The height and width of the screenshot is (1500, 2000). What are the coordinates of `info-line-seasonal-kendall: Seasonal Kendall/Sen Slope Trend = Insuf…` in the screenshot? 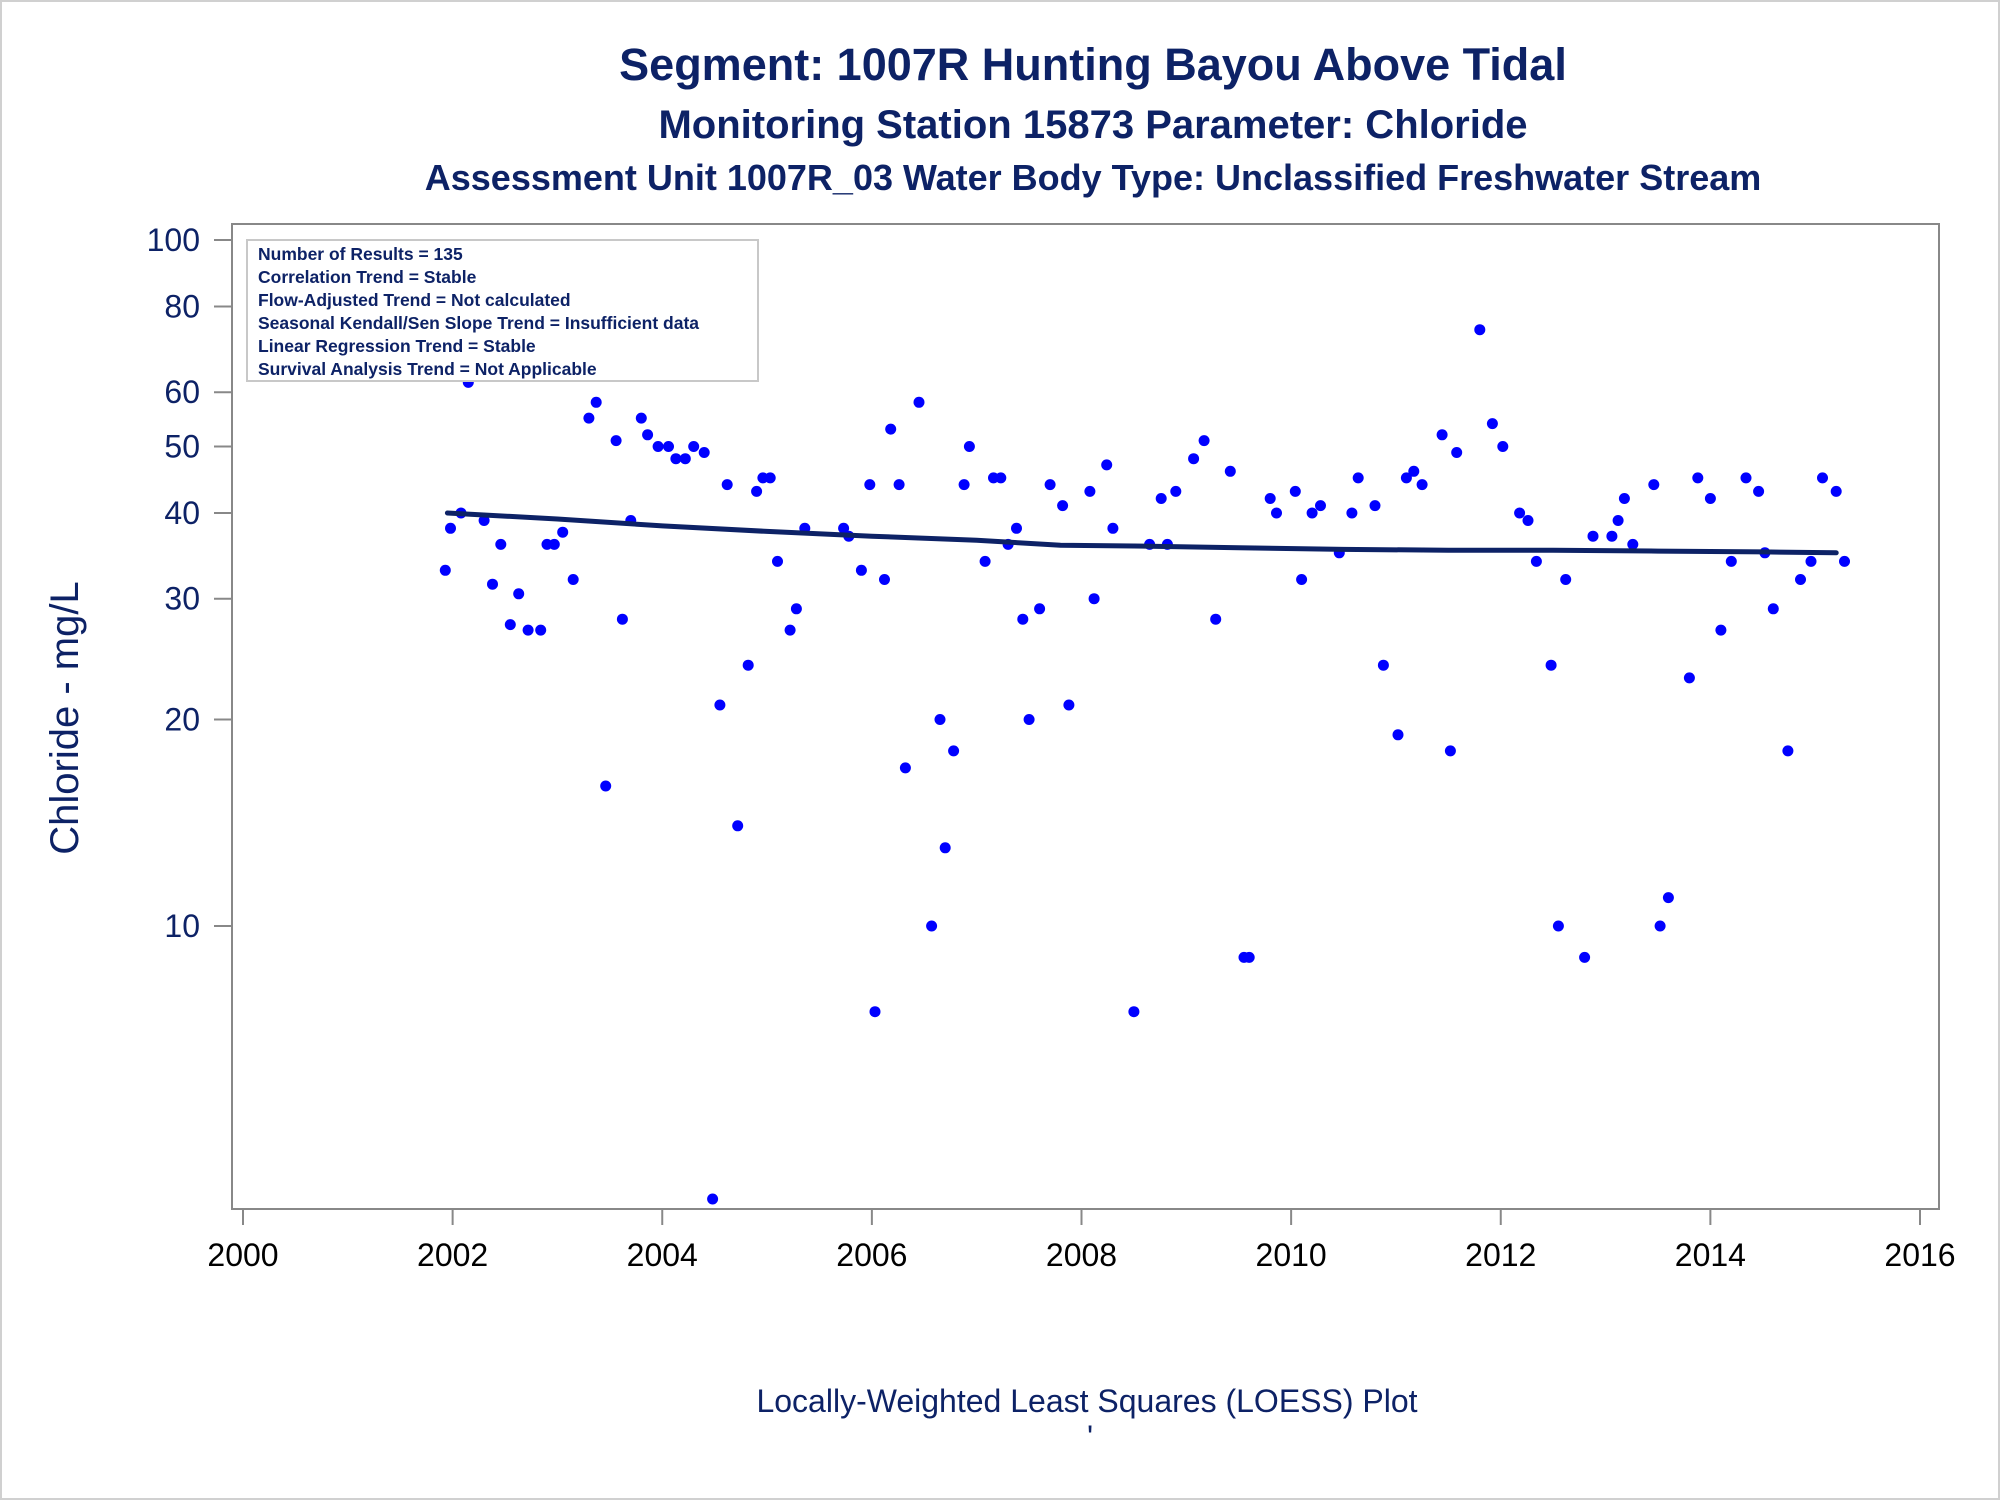 It's located at (478, 323).